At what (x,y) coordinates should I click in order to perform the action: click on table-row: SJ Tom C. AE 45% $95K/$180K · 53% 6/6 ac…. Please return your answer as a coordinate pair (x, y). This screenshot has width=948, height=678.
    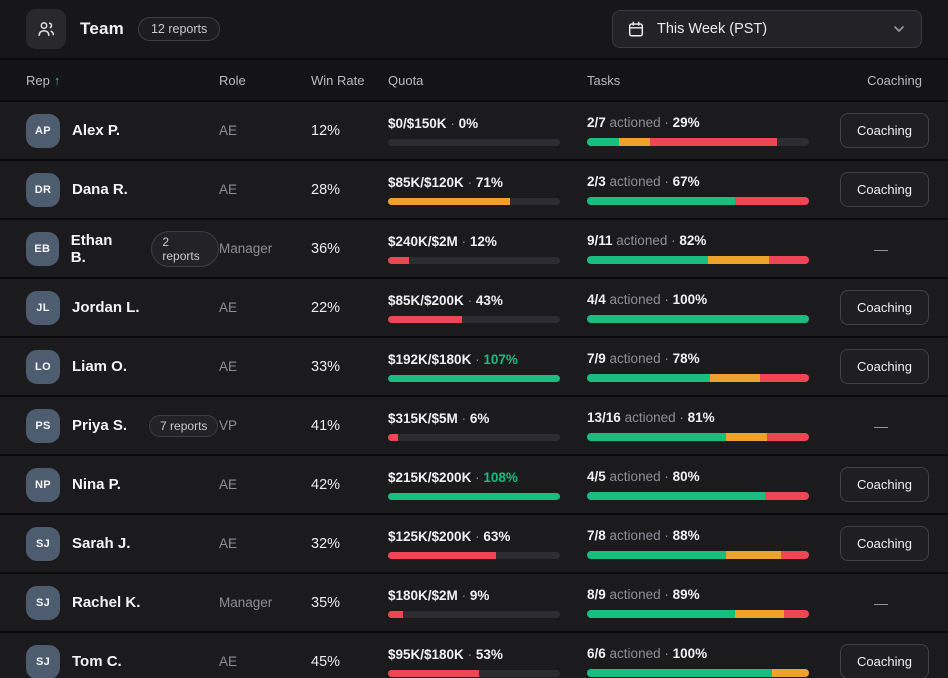
    Looking at the image, I should click on (474, 654).